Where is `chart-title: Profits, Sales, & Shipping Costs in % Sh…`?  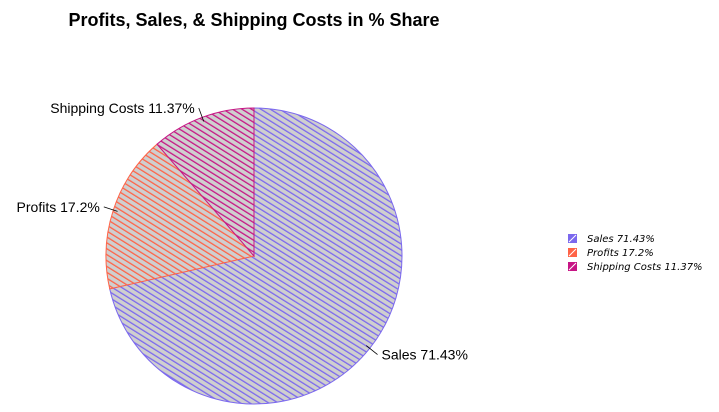
chart-title: Profits, Sales, & Shipping Costs in % Sh… is located at coordinates (253, 20).